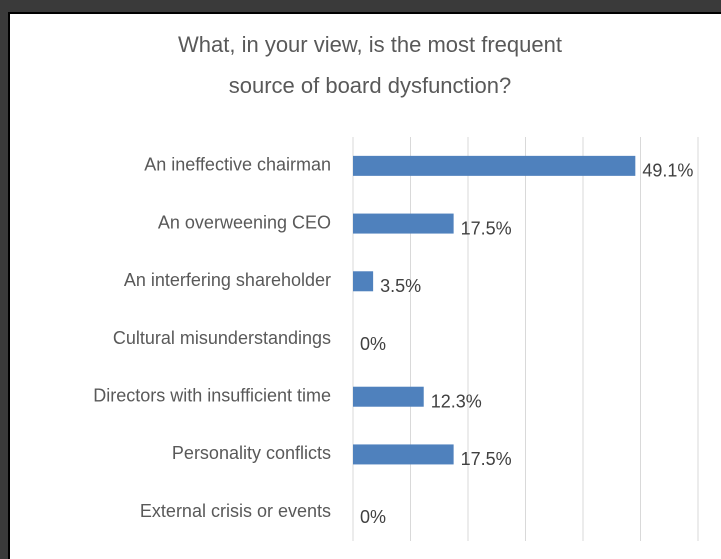 This screenshot has height=559, width=721. I want to click on data-label: 3.5%, so click(400, 286).